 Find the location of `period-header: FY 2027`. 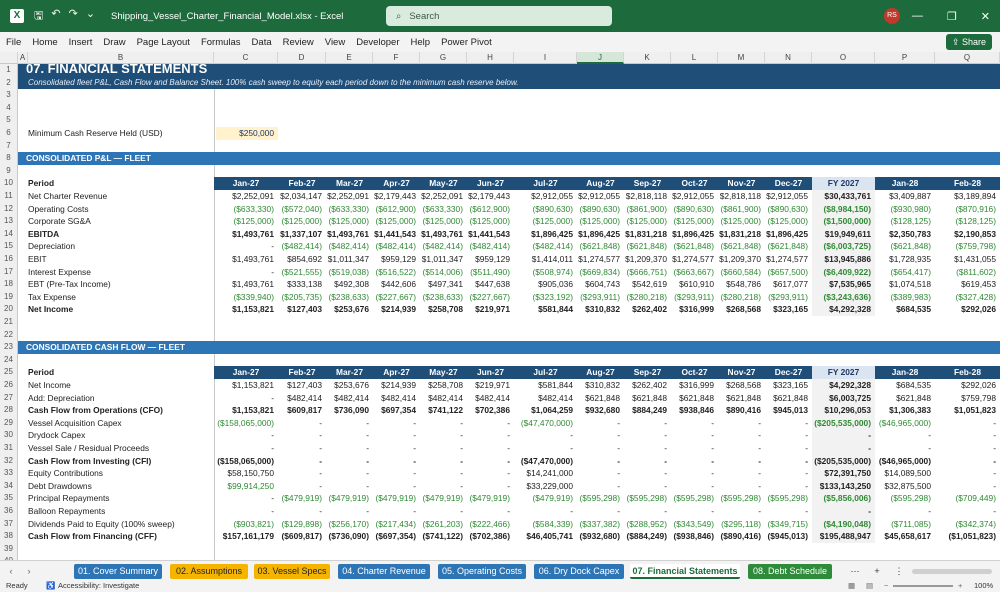

period-header: FY 2027 is located at coordinates (843, 372).